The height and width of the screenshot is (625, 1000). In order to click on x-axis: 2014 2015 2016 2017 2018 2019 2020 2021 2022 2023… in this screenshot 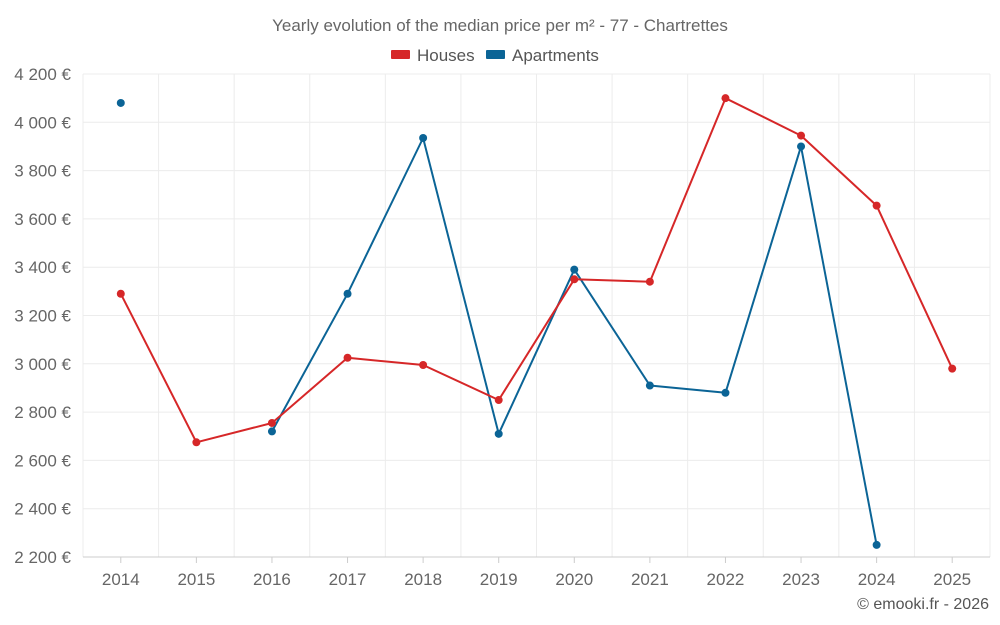, I will do `click(536, 572)`.